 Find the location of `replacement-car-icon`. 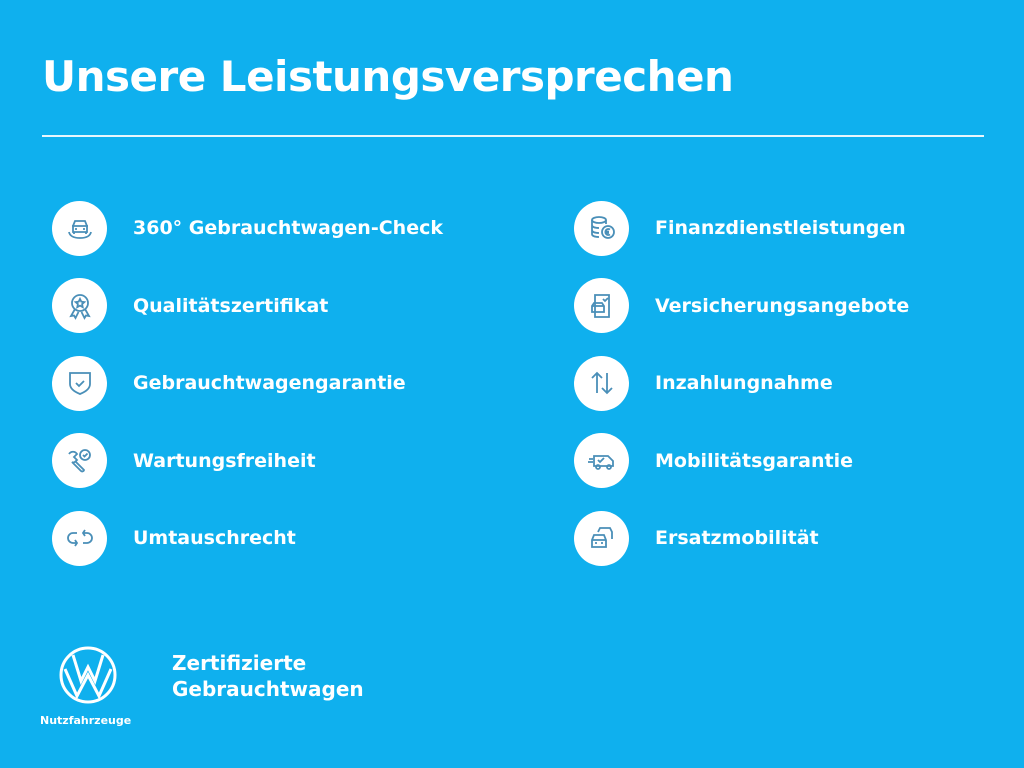

replacement-car-icon is located at coordinates (601, 538).